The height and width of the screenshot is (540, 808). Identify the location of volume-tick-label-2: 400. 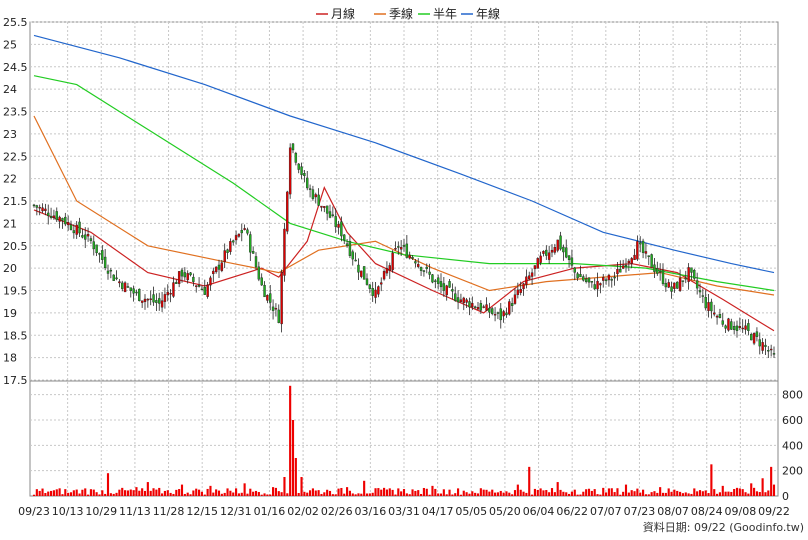
(792, 445).